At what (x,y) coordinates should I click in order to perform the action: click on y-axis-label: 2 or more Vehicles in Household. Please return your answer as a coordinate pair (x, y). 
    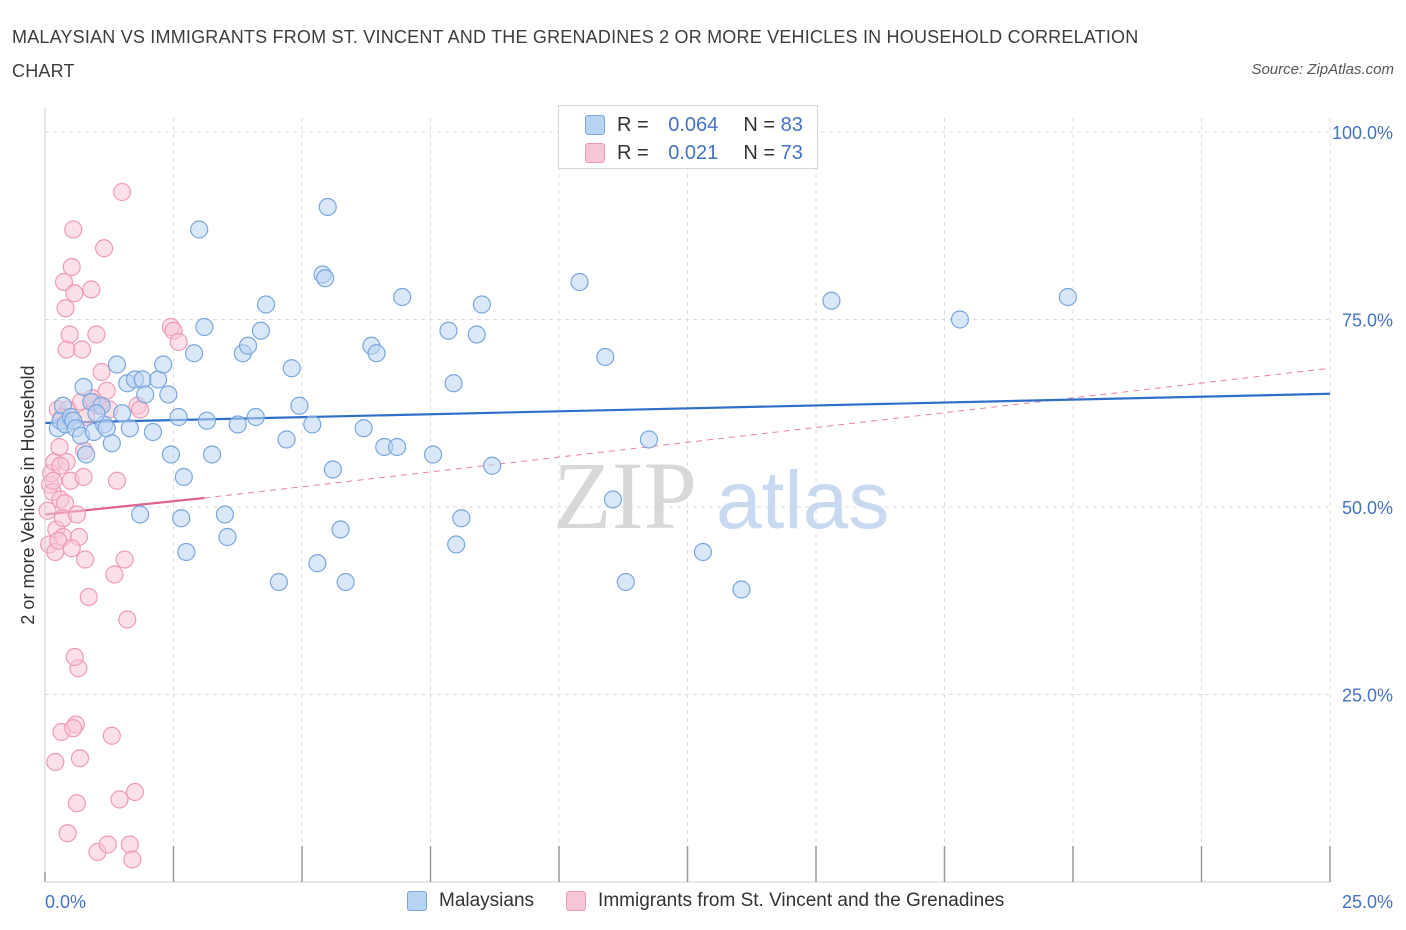
    Looking at the image, I should click on (28, 494).